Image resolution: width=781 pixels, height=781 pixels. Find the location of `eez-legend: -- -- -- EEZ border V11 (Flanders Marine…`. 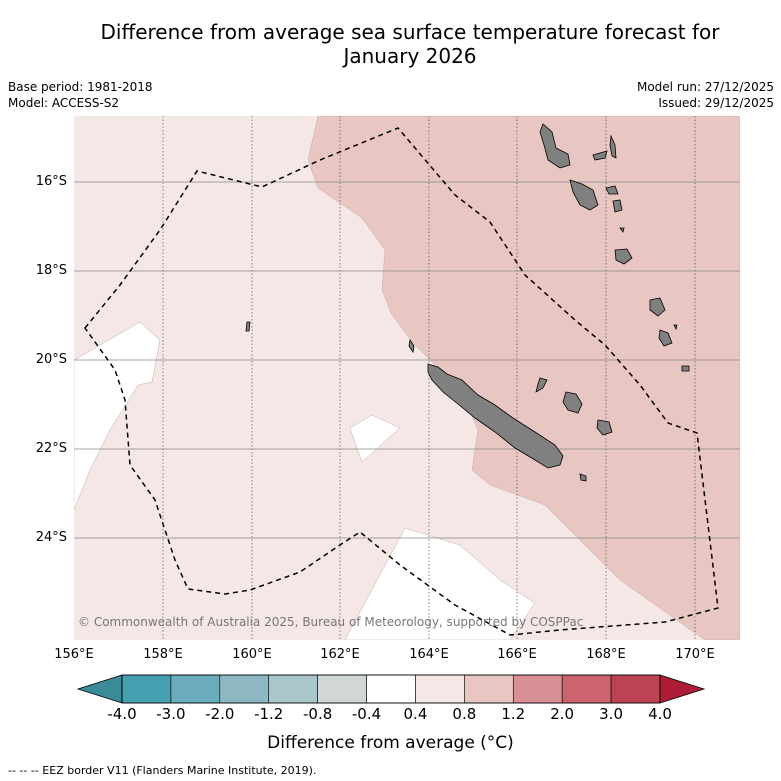

eez-legend: -- -- -- EEZ border V11 (Flanders Marine… is located at coordinates (162, 770).